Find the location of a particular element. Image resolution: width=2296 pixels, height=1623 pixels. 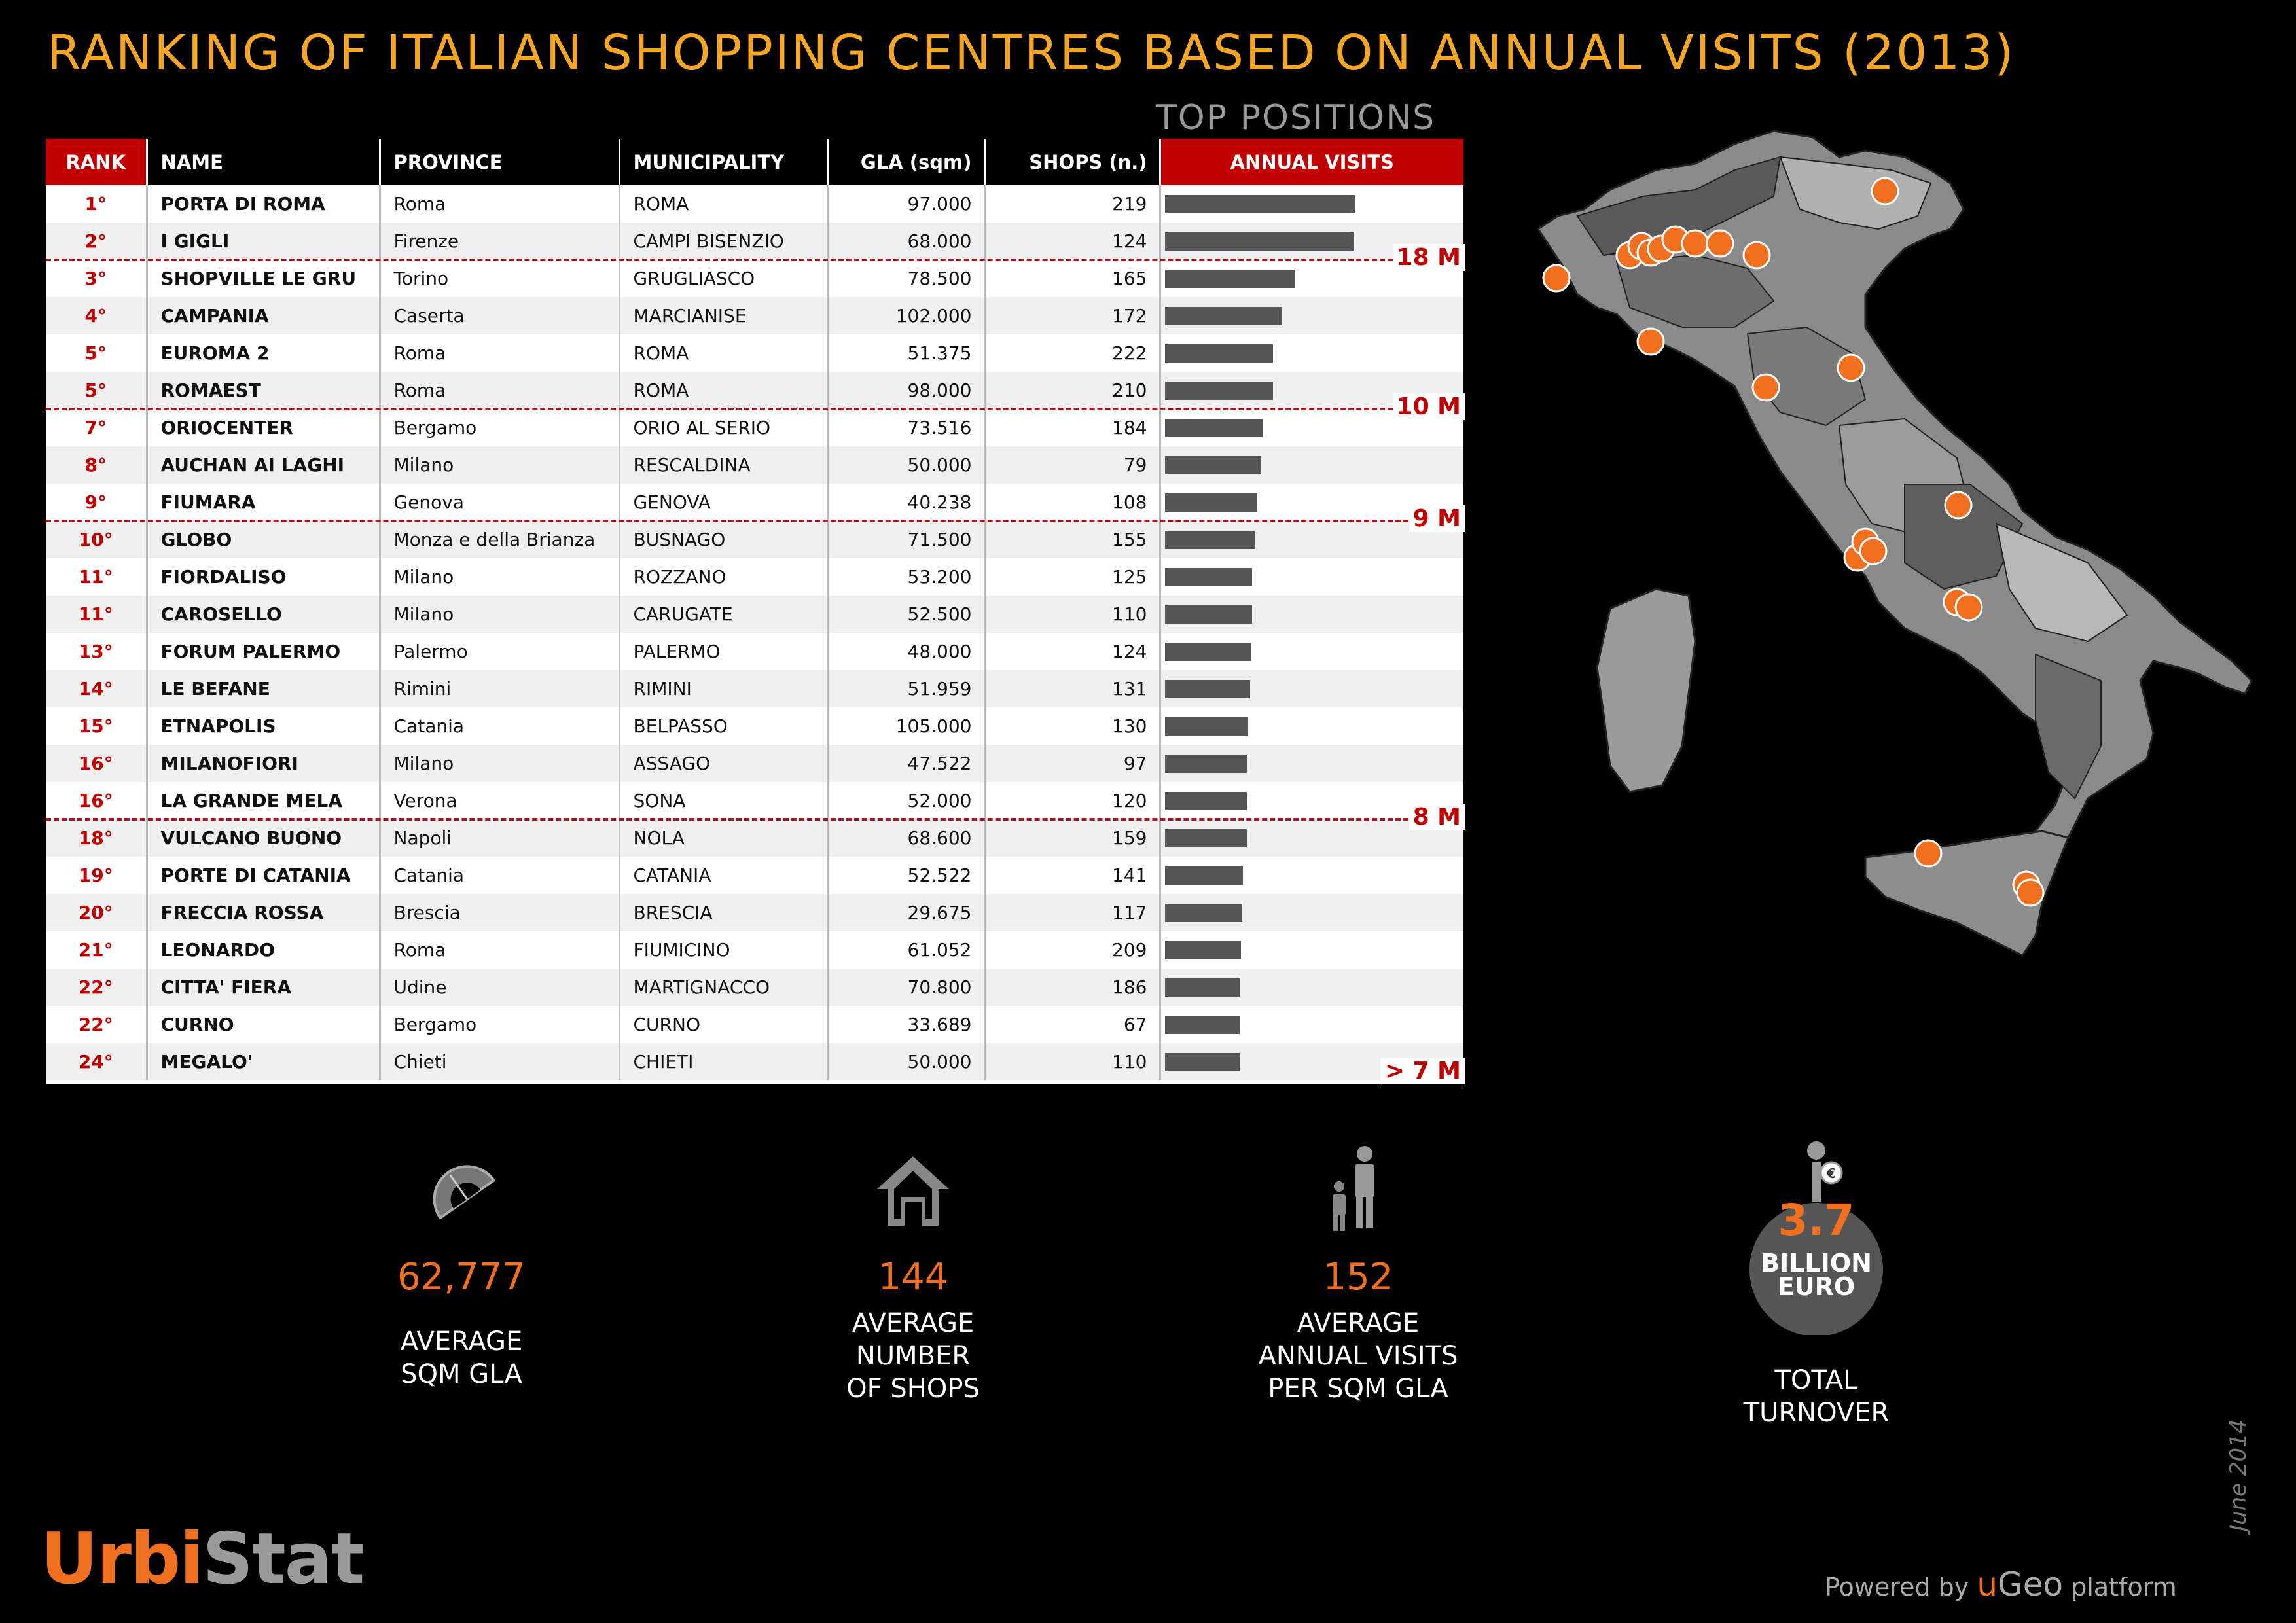

row-gla: 61.052 is located at coordinates (906, 950).